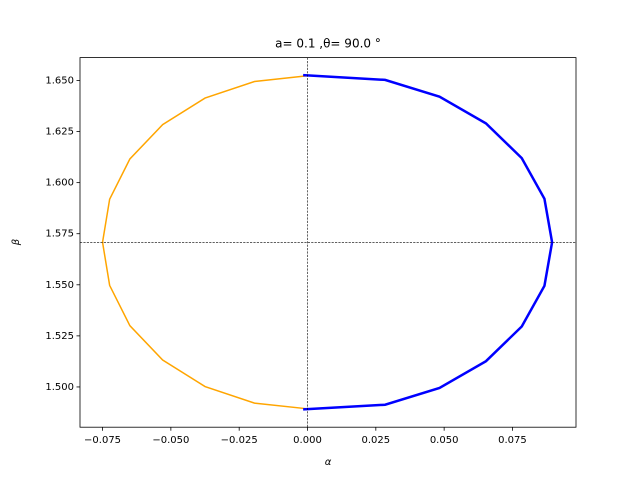  I want to click on y-tick-label: 1.575, so click(59, 234).